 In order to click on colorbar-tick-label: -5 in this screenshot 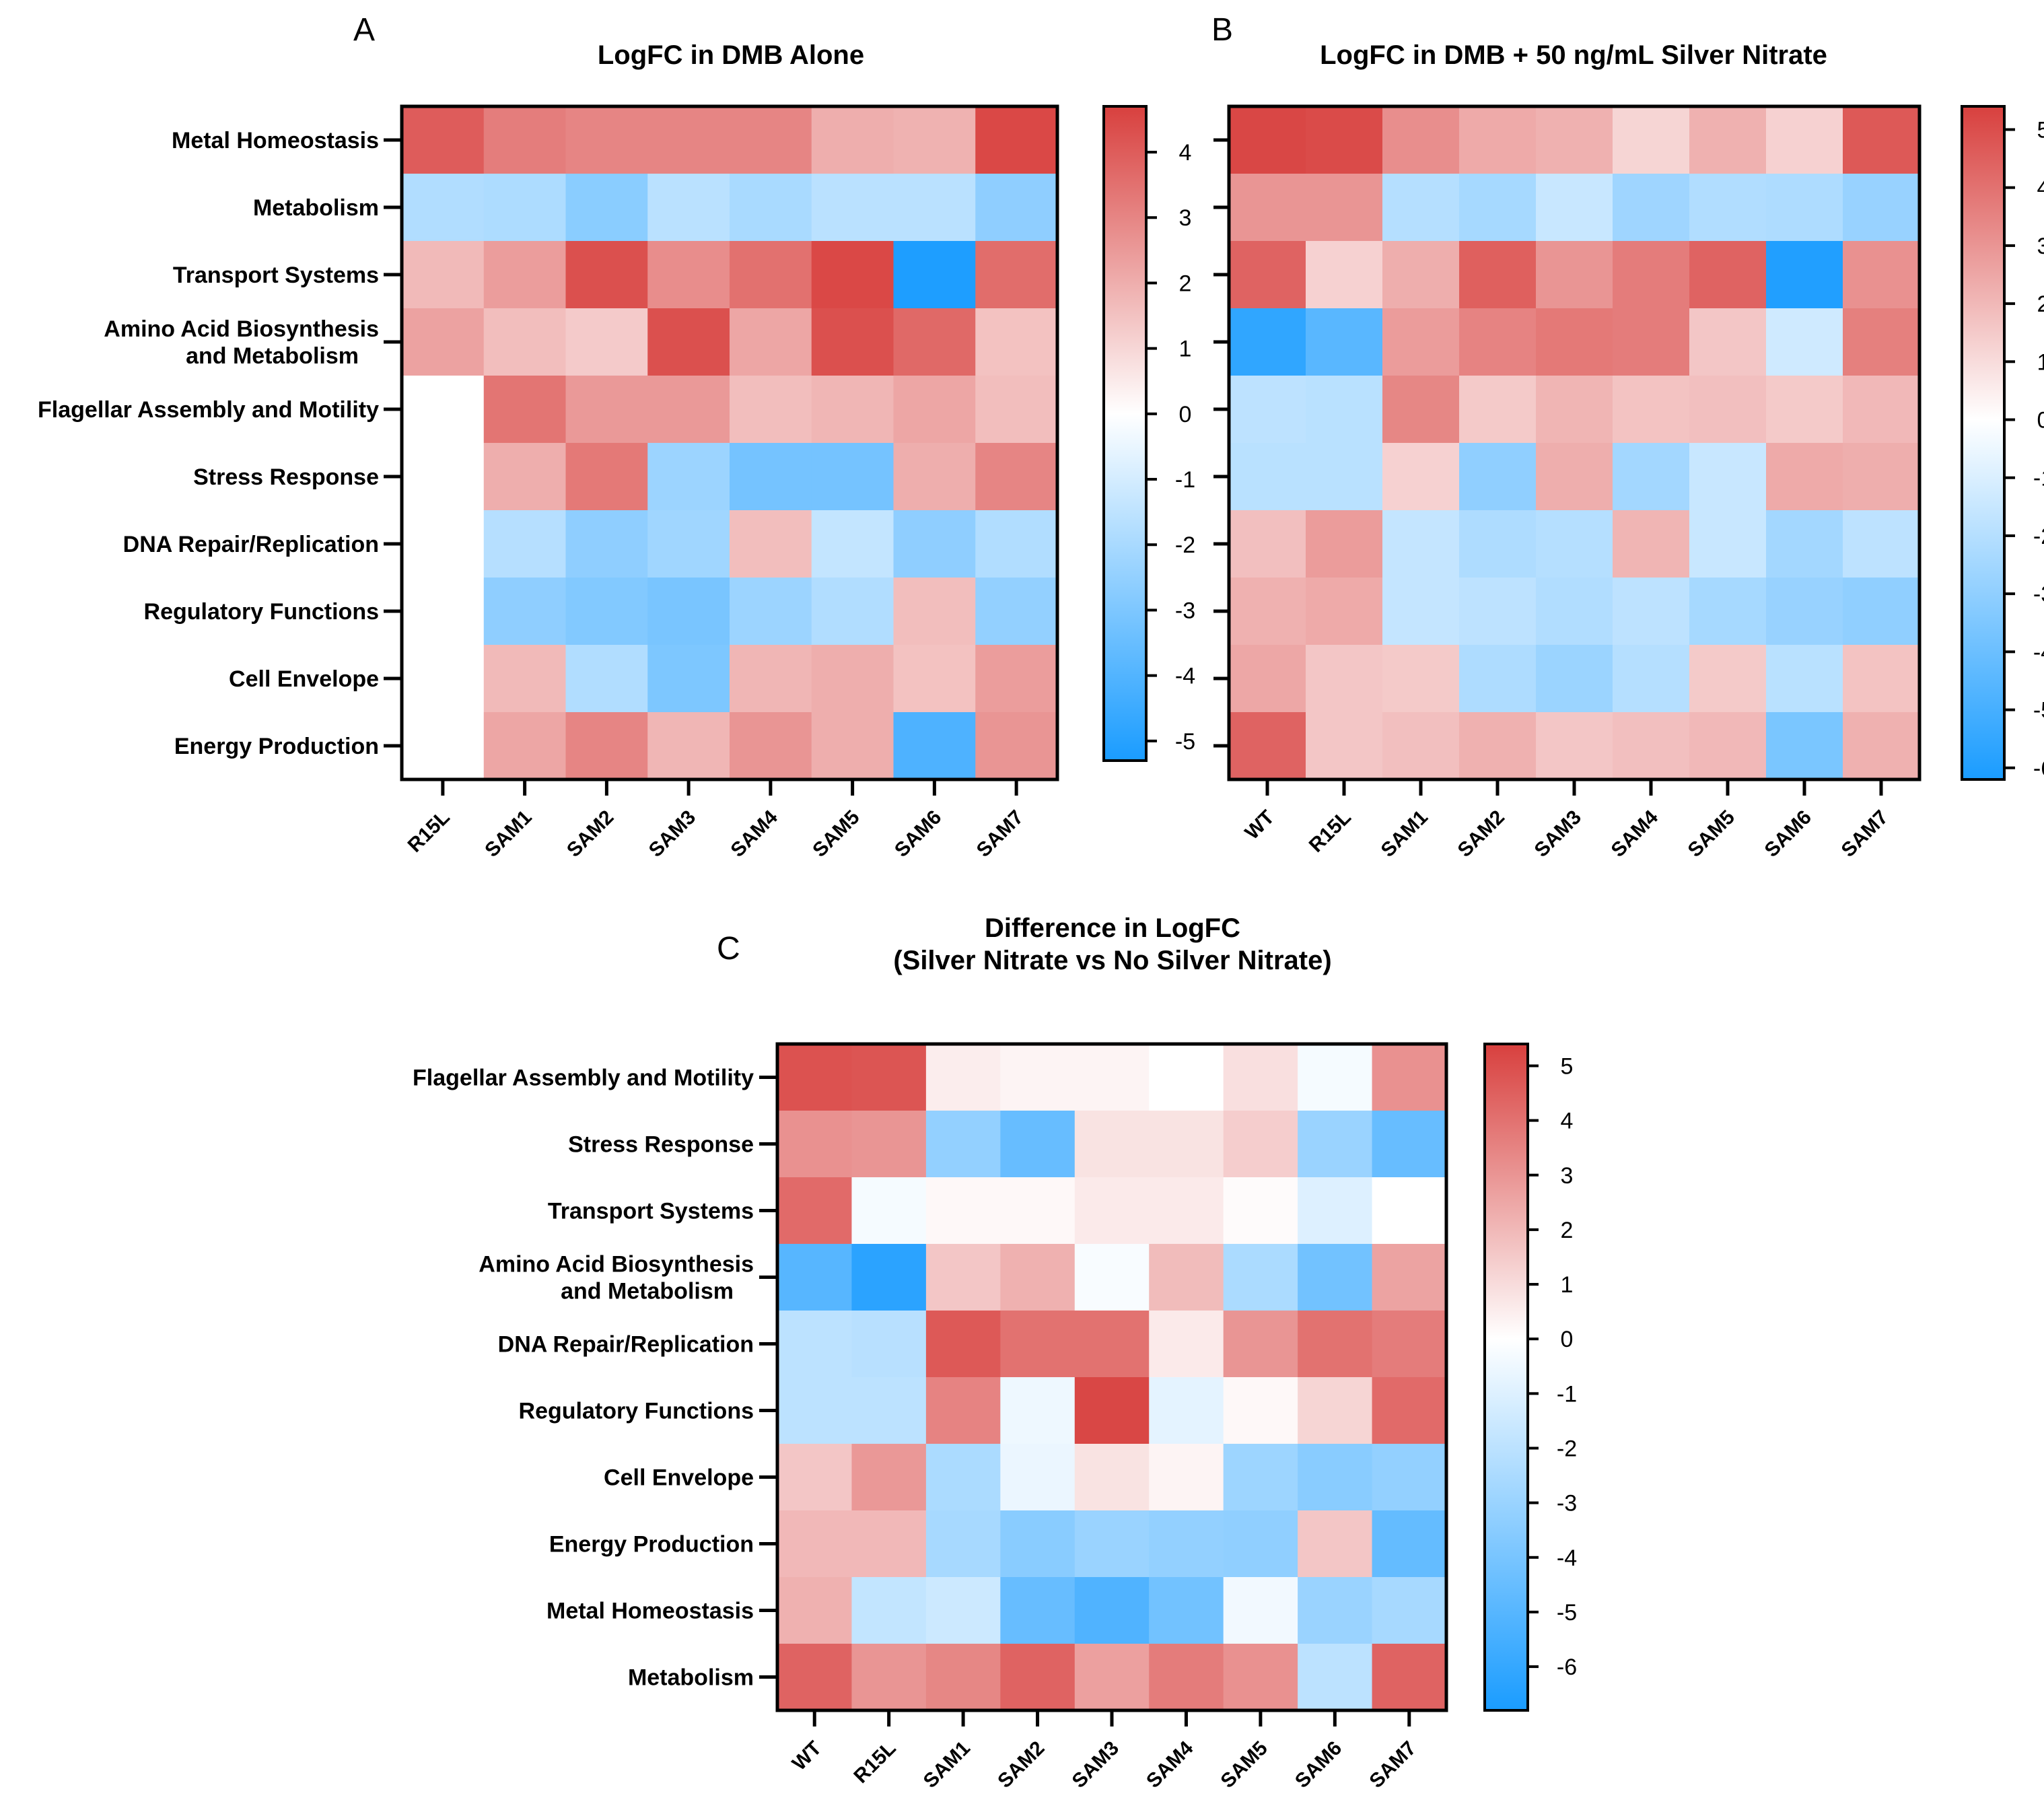, I will do `click(1185, 742)`.